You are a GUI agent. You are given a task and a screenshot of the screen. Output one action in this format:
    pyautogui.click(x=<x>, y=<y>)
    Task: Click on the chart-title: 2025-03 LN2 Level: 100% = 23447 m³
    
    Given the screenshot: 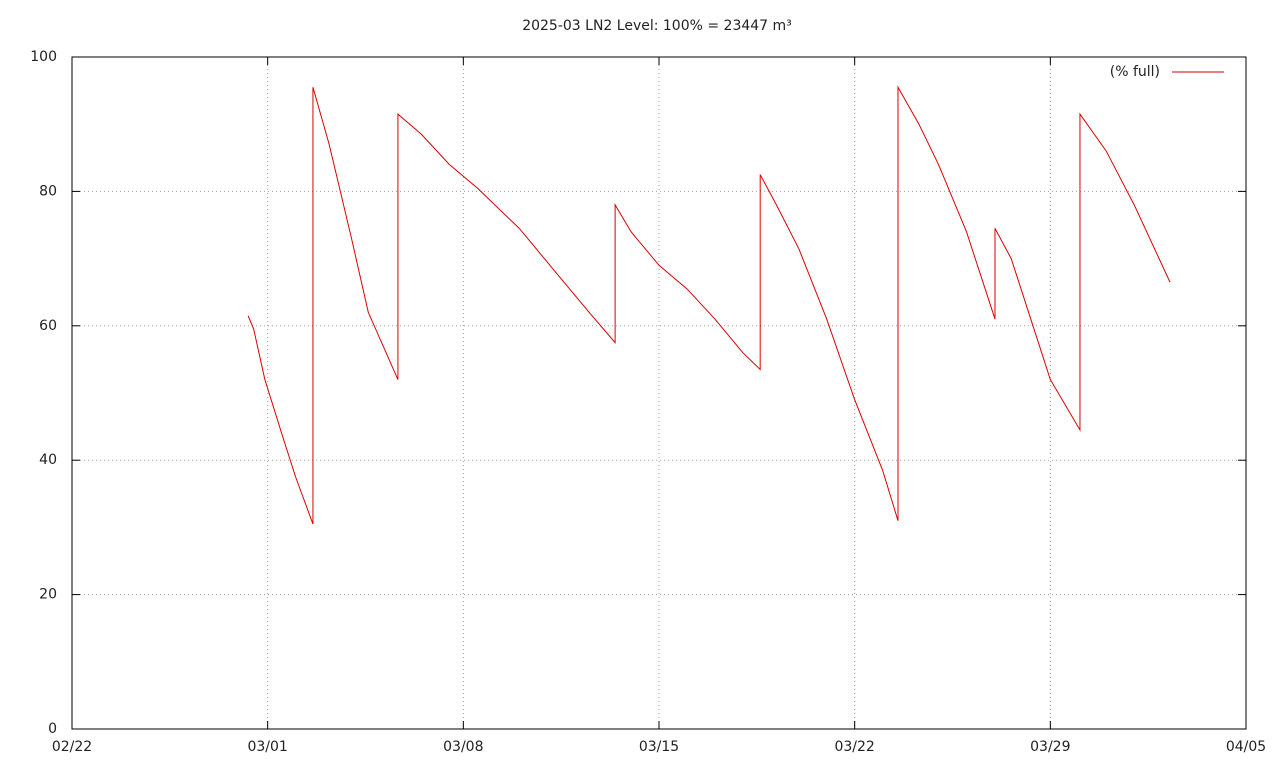 What is the action you would take?
    pyautogui.click(x=657, y=26)
    